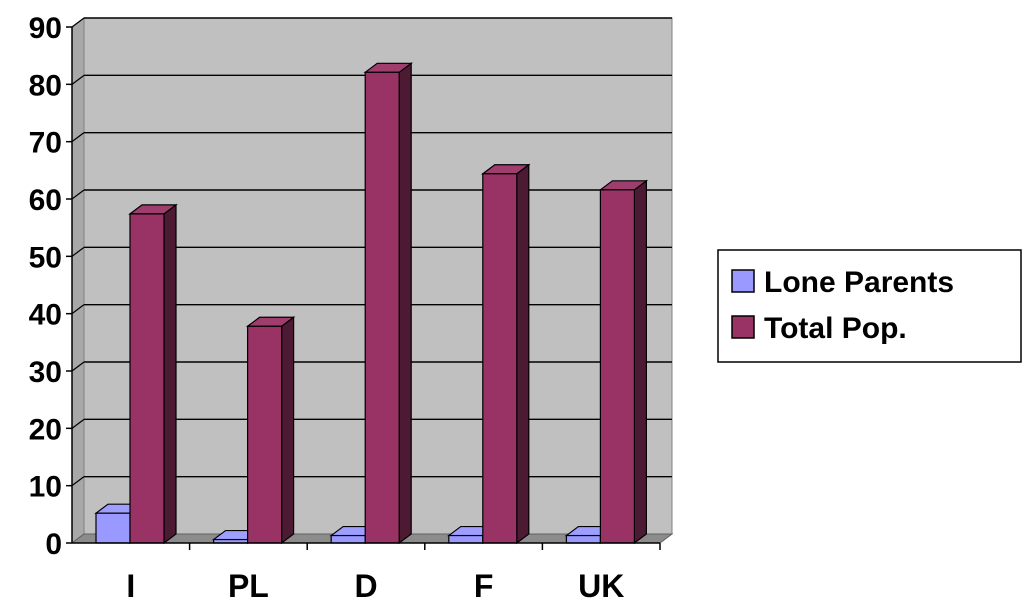  Describe the element at coordinates (623, 362) in the screenshot. I see `bar-total-pop-uk` at that location.